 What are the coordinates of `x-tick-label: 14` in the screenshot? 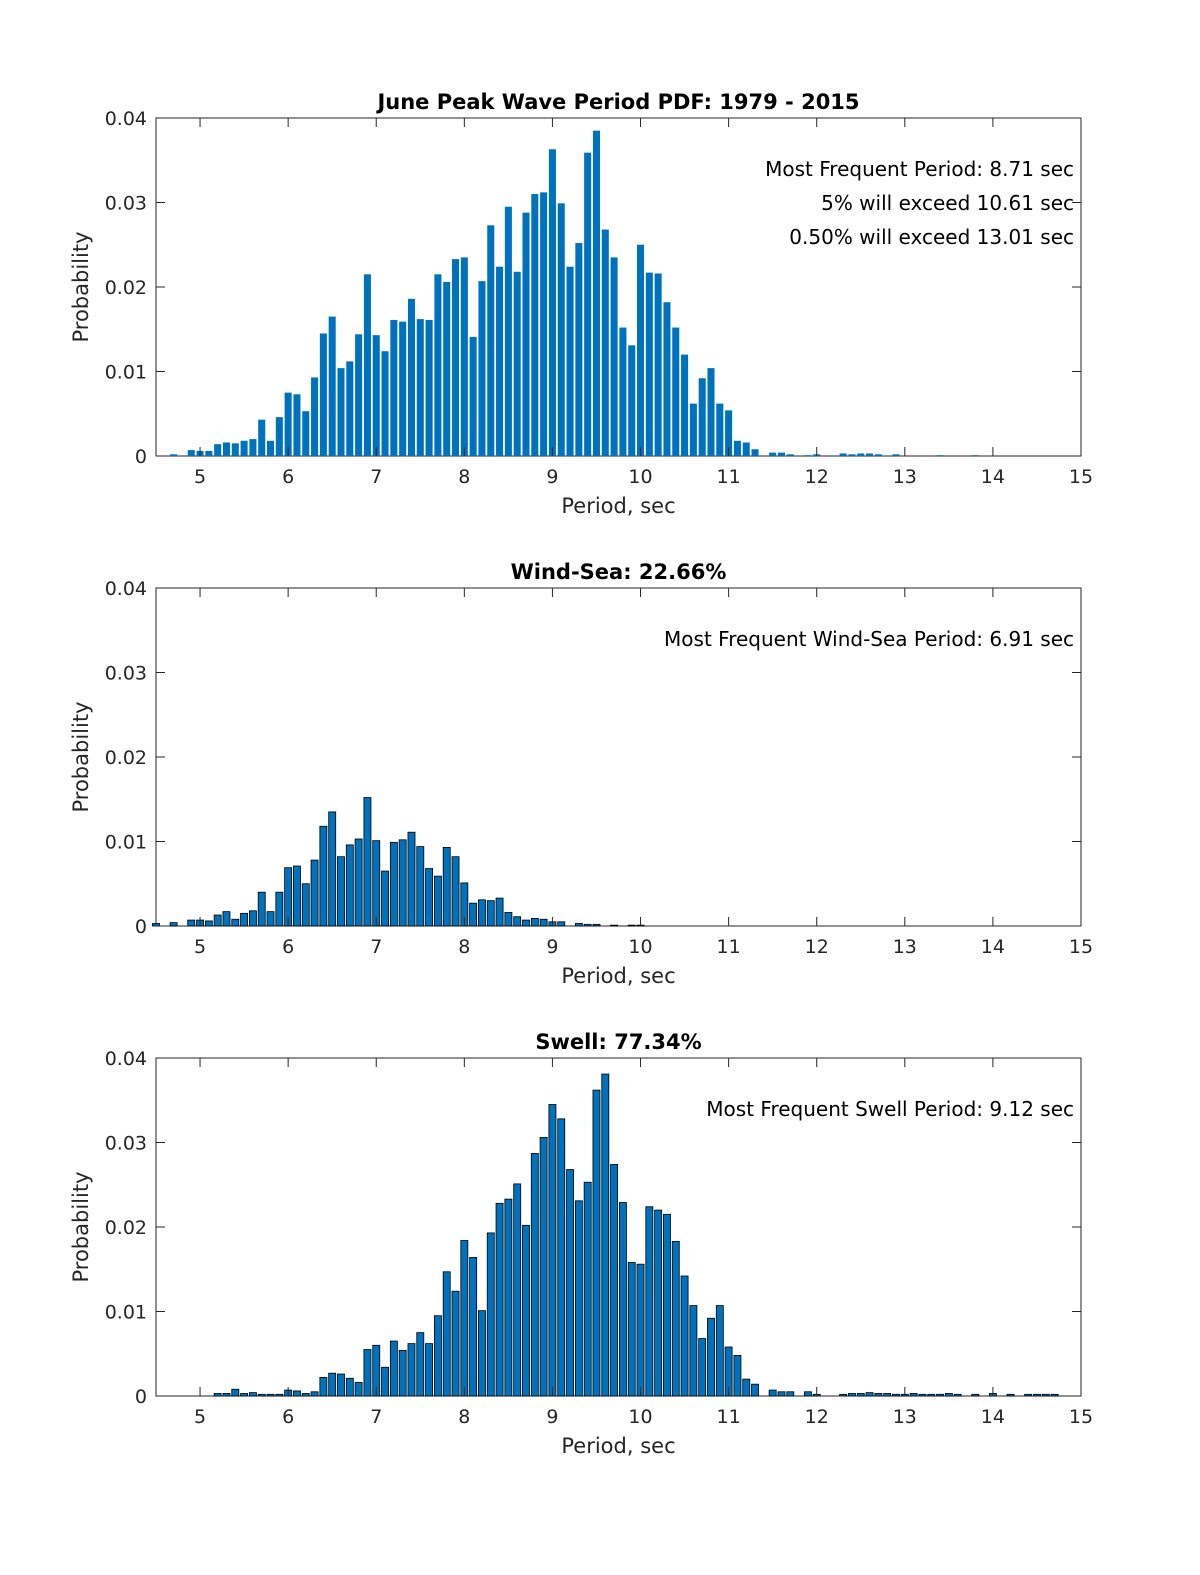 It's located at (993, 477).